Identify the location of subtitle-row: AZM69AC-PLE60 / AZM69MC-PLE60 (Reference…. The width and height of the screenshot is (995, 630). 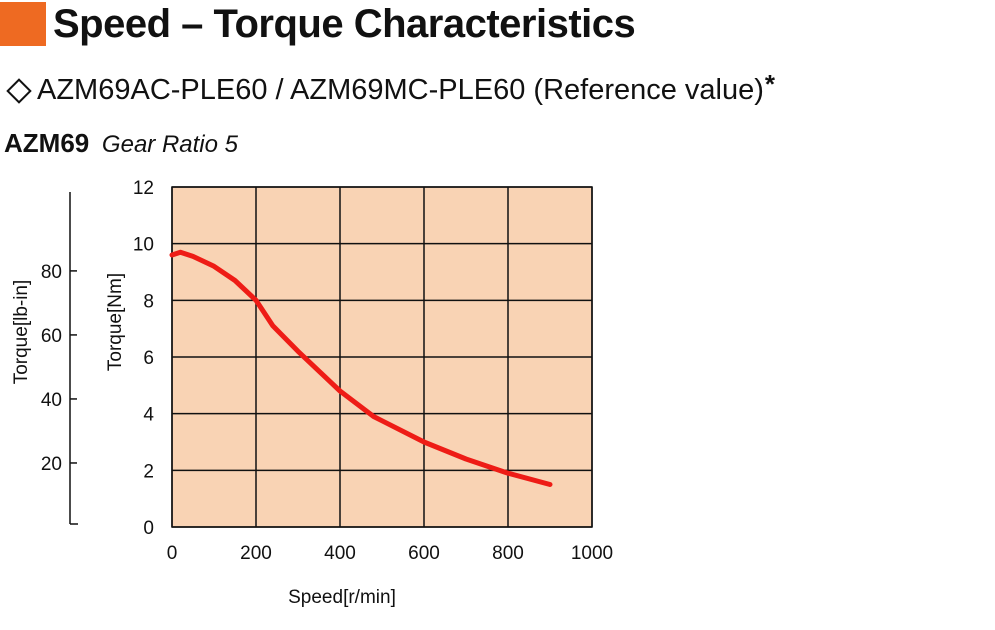
(389, 88).